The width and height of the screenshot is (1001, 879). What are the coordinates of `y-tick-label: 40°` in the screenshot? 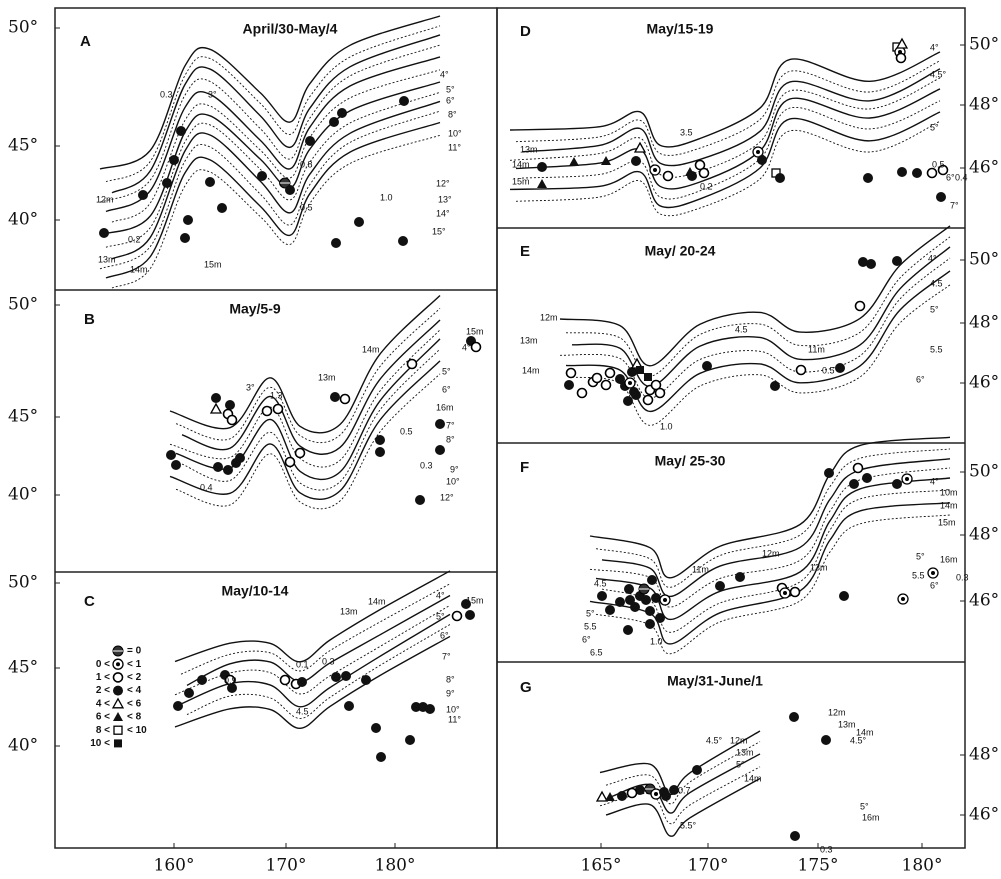 It's located at (23, 746).